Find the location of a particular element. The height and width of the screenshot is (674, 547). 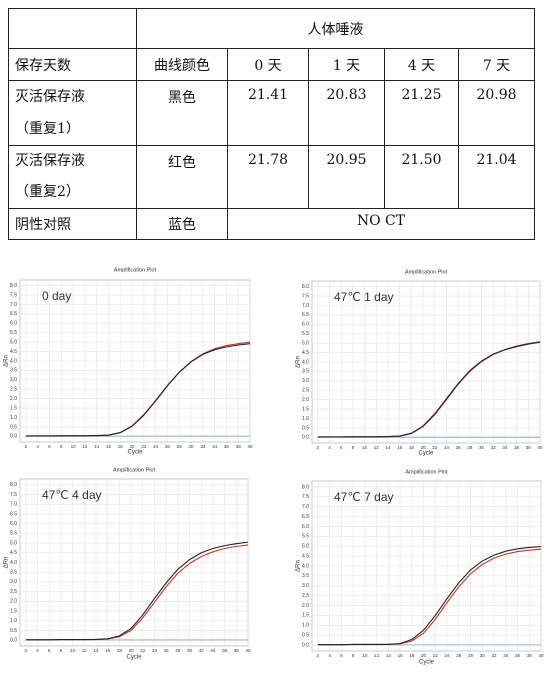

x-tick-label: 38 is located at coordinates (239, 446).